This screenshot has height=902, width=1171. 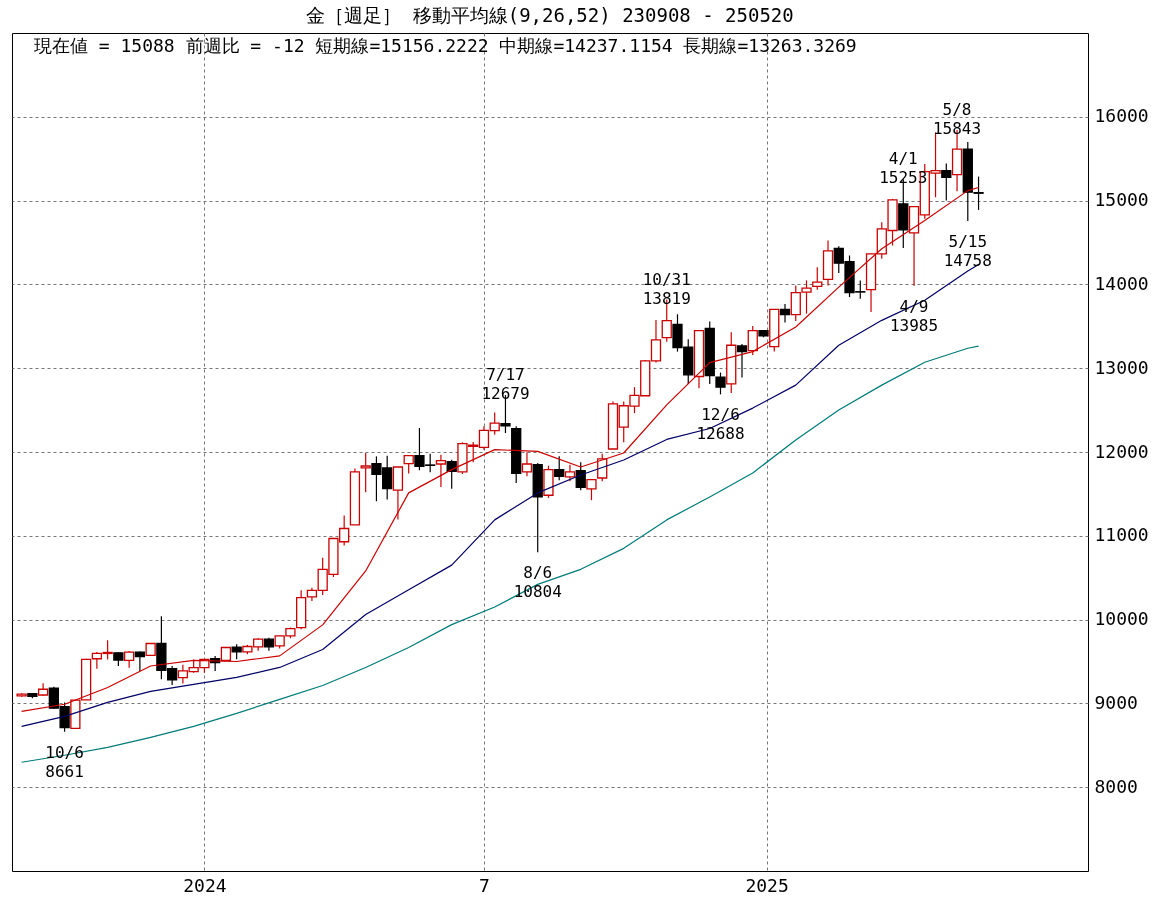 What do you see at coordinates (205, 885) in the screenshot?
I see `x-tick-label: 2024` at bounding box center [205, 885].